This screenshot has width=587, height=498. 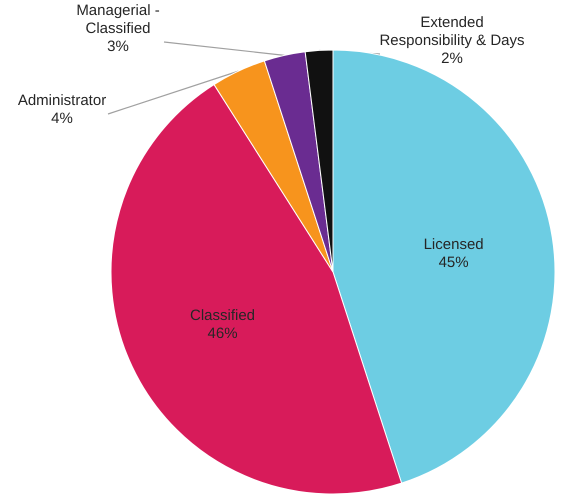 What do you see at coordinates (452, 58) in the screenshot?
I see `data-label: 2%` at bounding box center [452, 58].